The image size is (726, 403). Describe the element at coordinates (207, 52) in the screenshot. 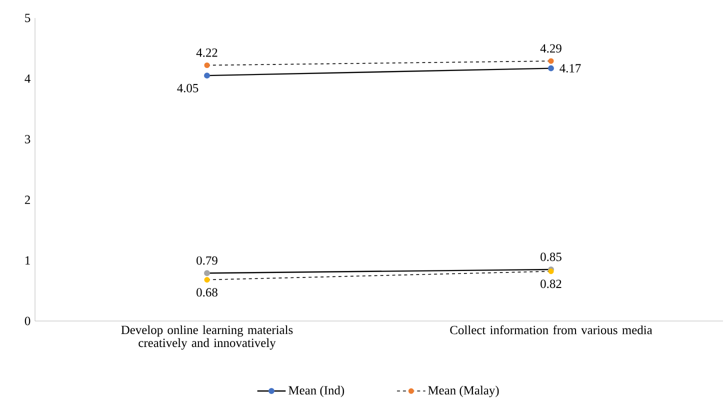

I see `data-label: 4.22` at that location.